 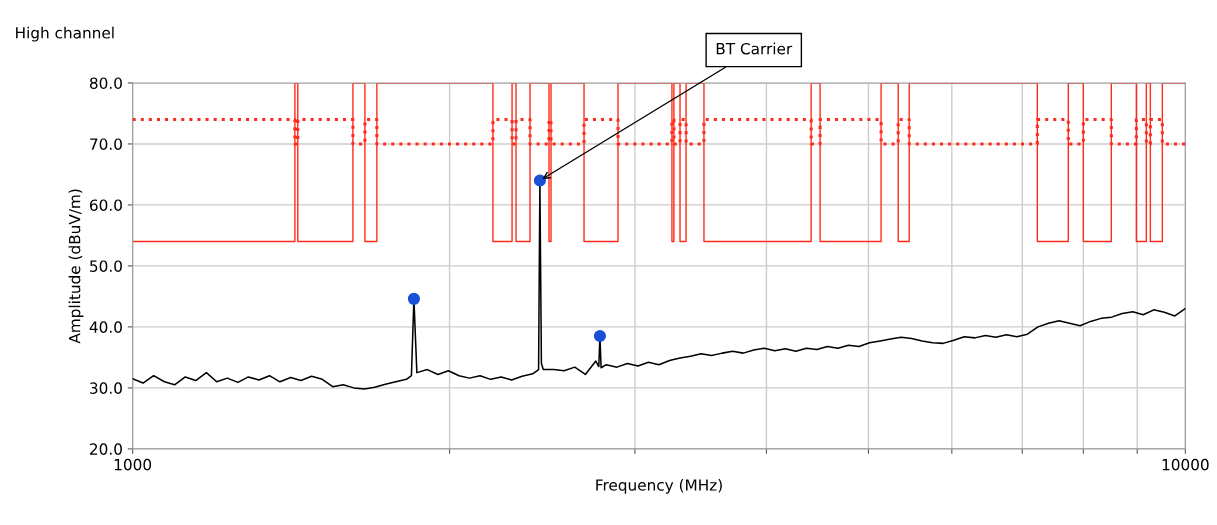 I want to click on annotation: BT Carrier, so click(x=754, y=48).